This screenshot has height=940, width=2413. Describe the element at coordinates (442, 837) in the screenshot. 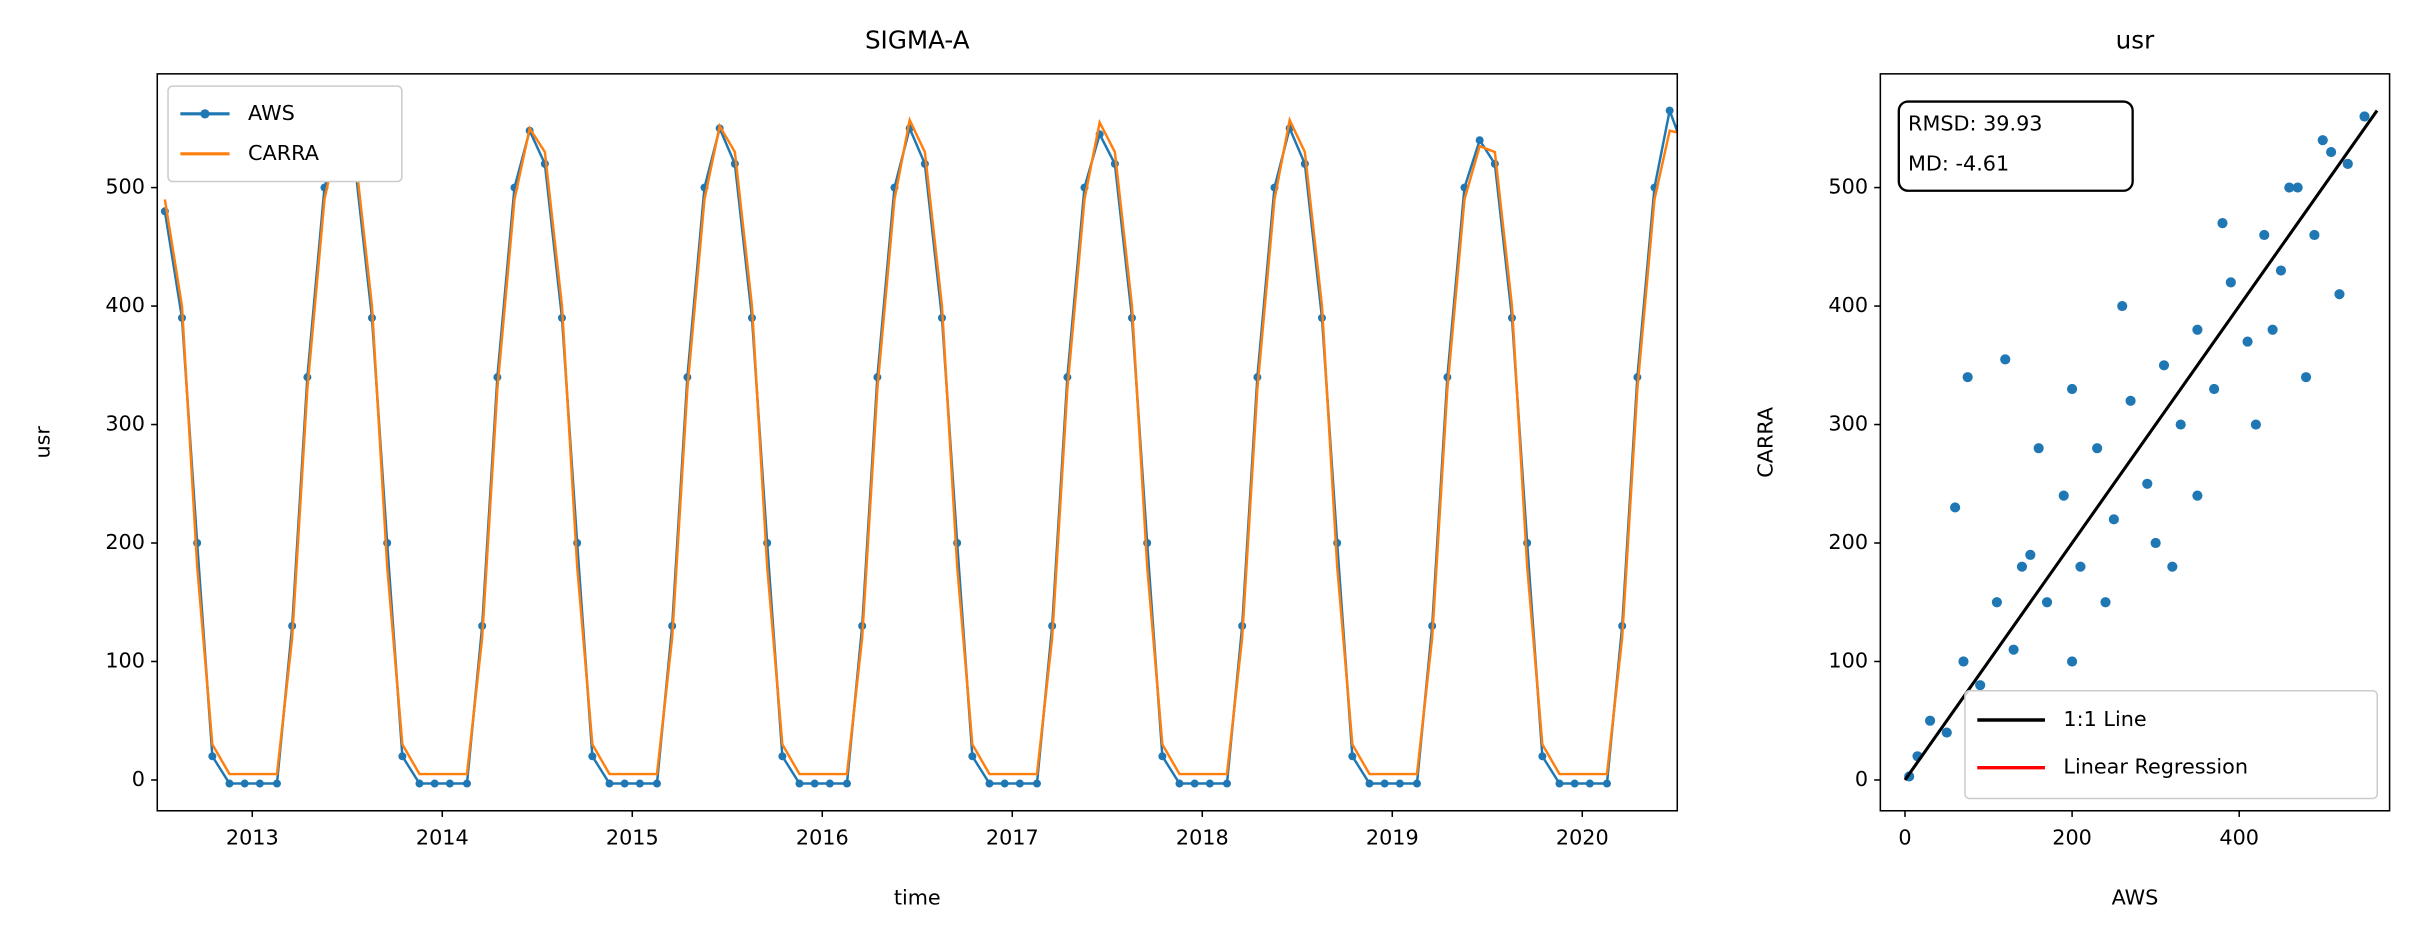

I see `x-tick-label: 2014` at that location.